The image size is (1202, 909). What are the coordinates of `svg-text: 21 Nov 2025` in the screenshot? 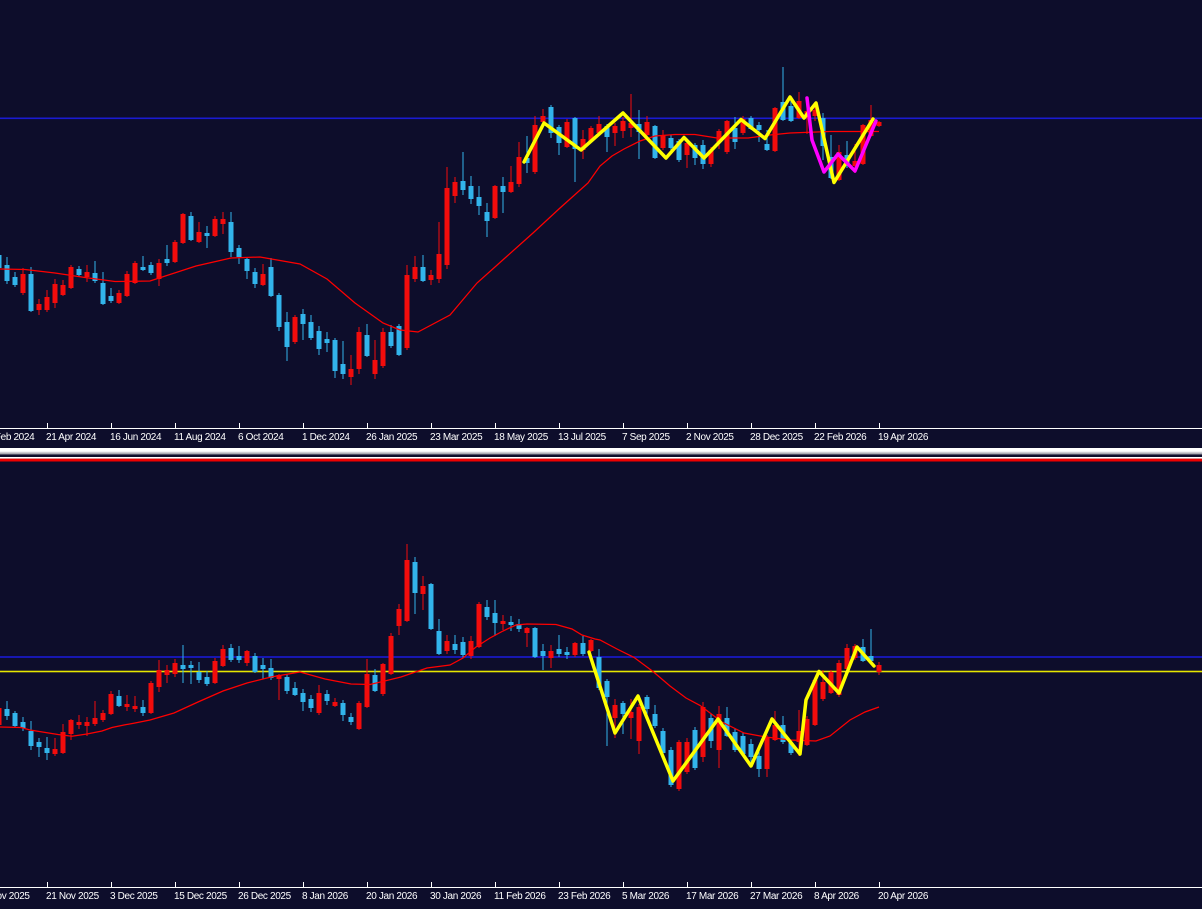 It's located at (73, 896).